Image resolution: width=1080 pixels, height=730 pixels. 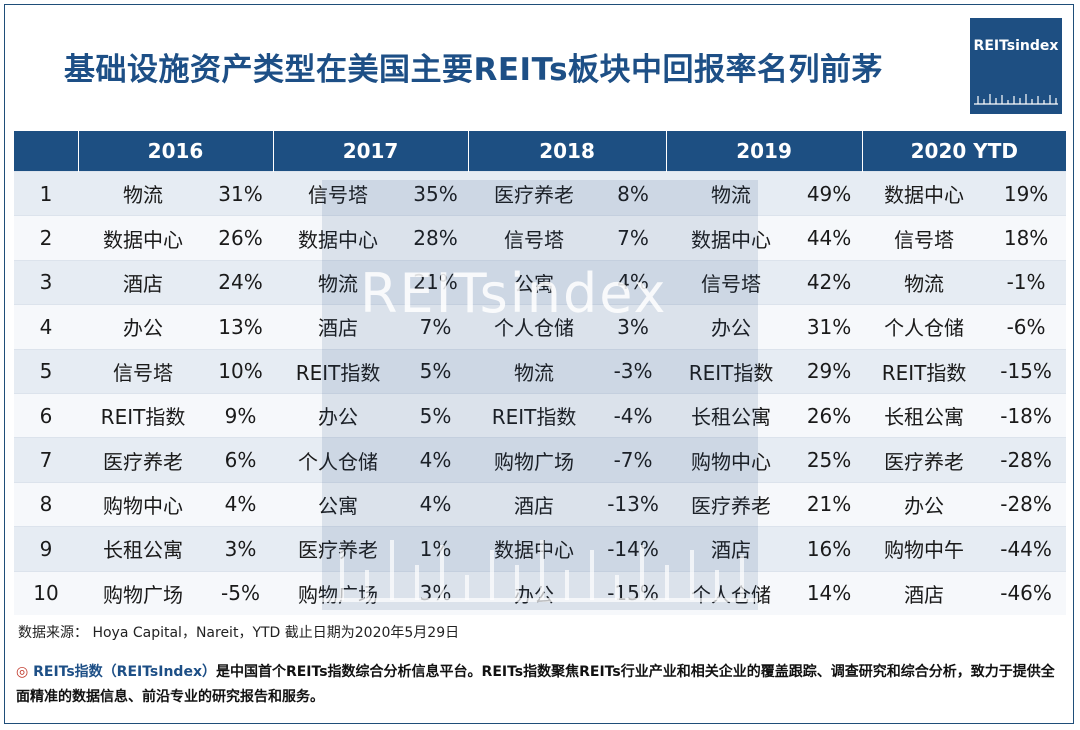 What do you see at coordinates (474, 70) in the screenshot?
I see `page-title: 基础设施资产类型在美国主要REITs板块中回报率名列前茅` at bounding box center [474, 70].